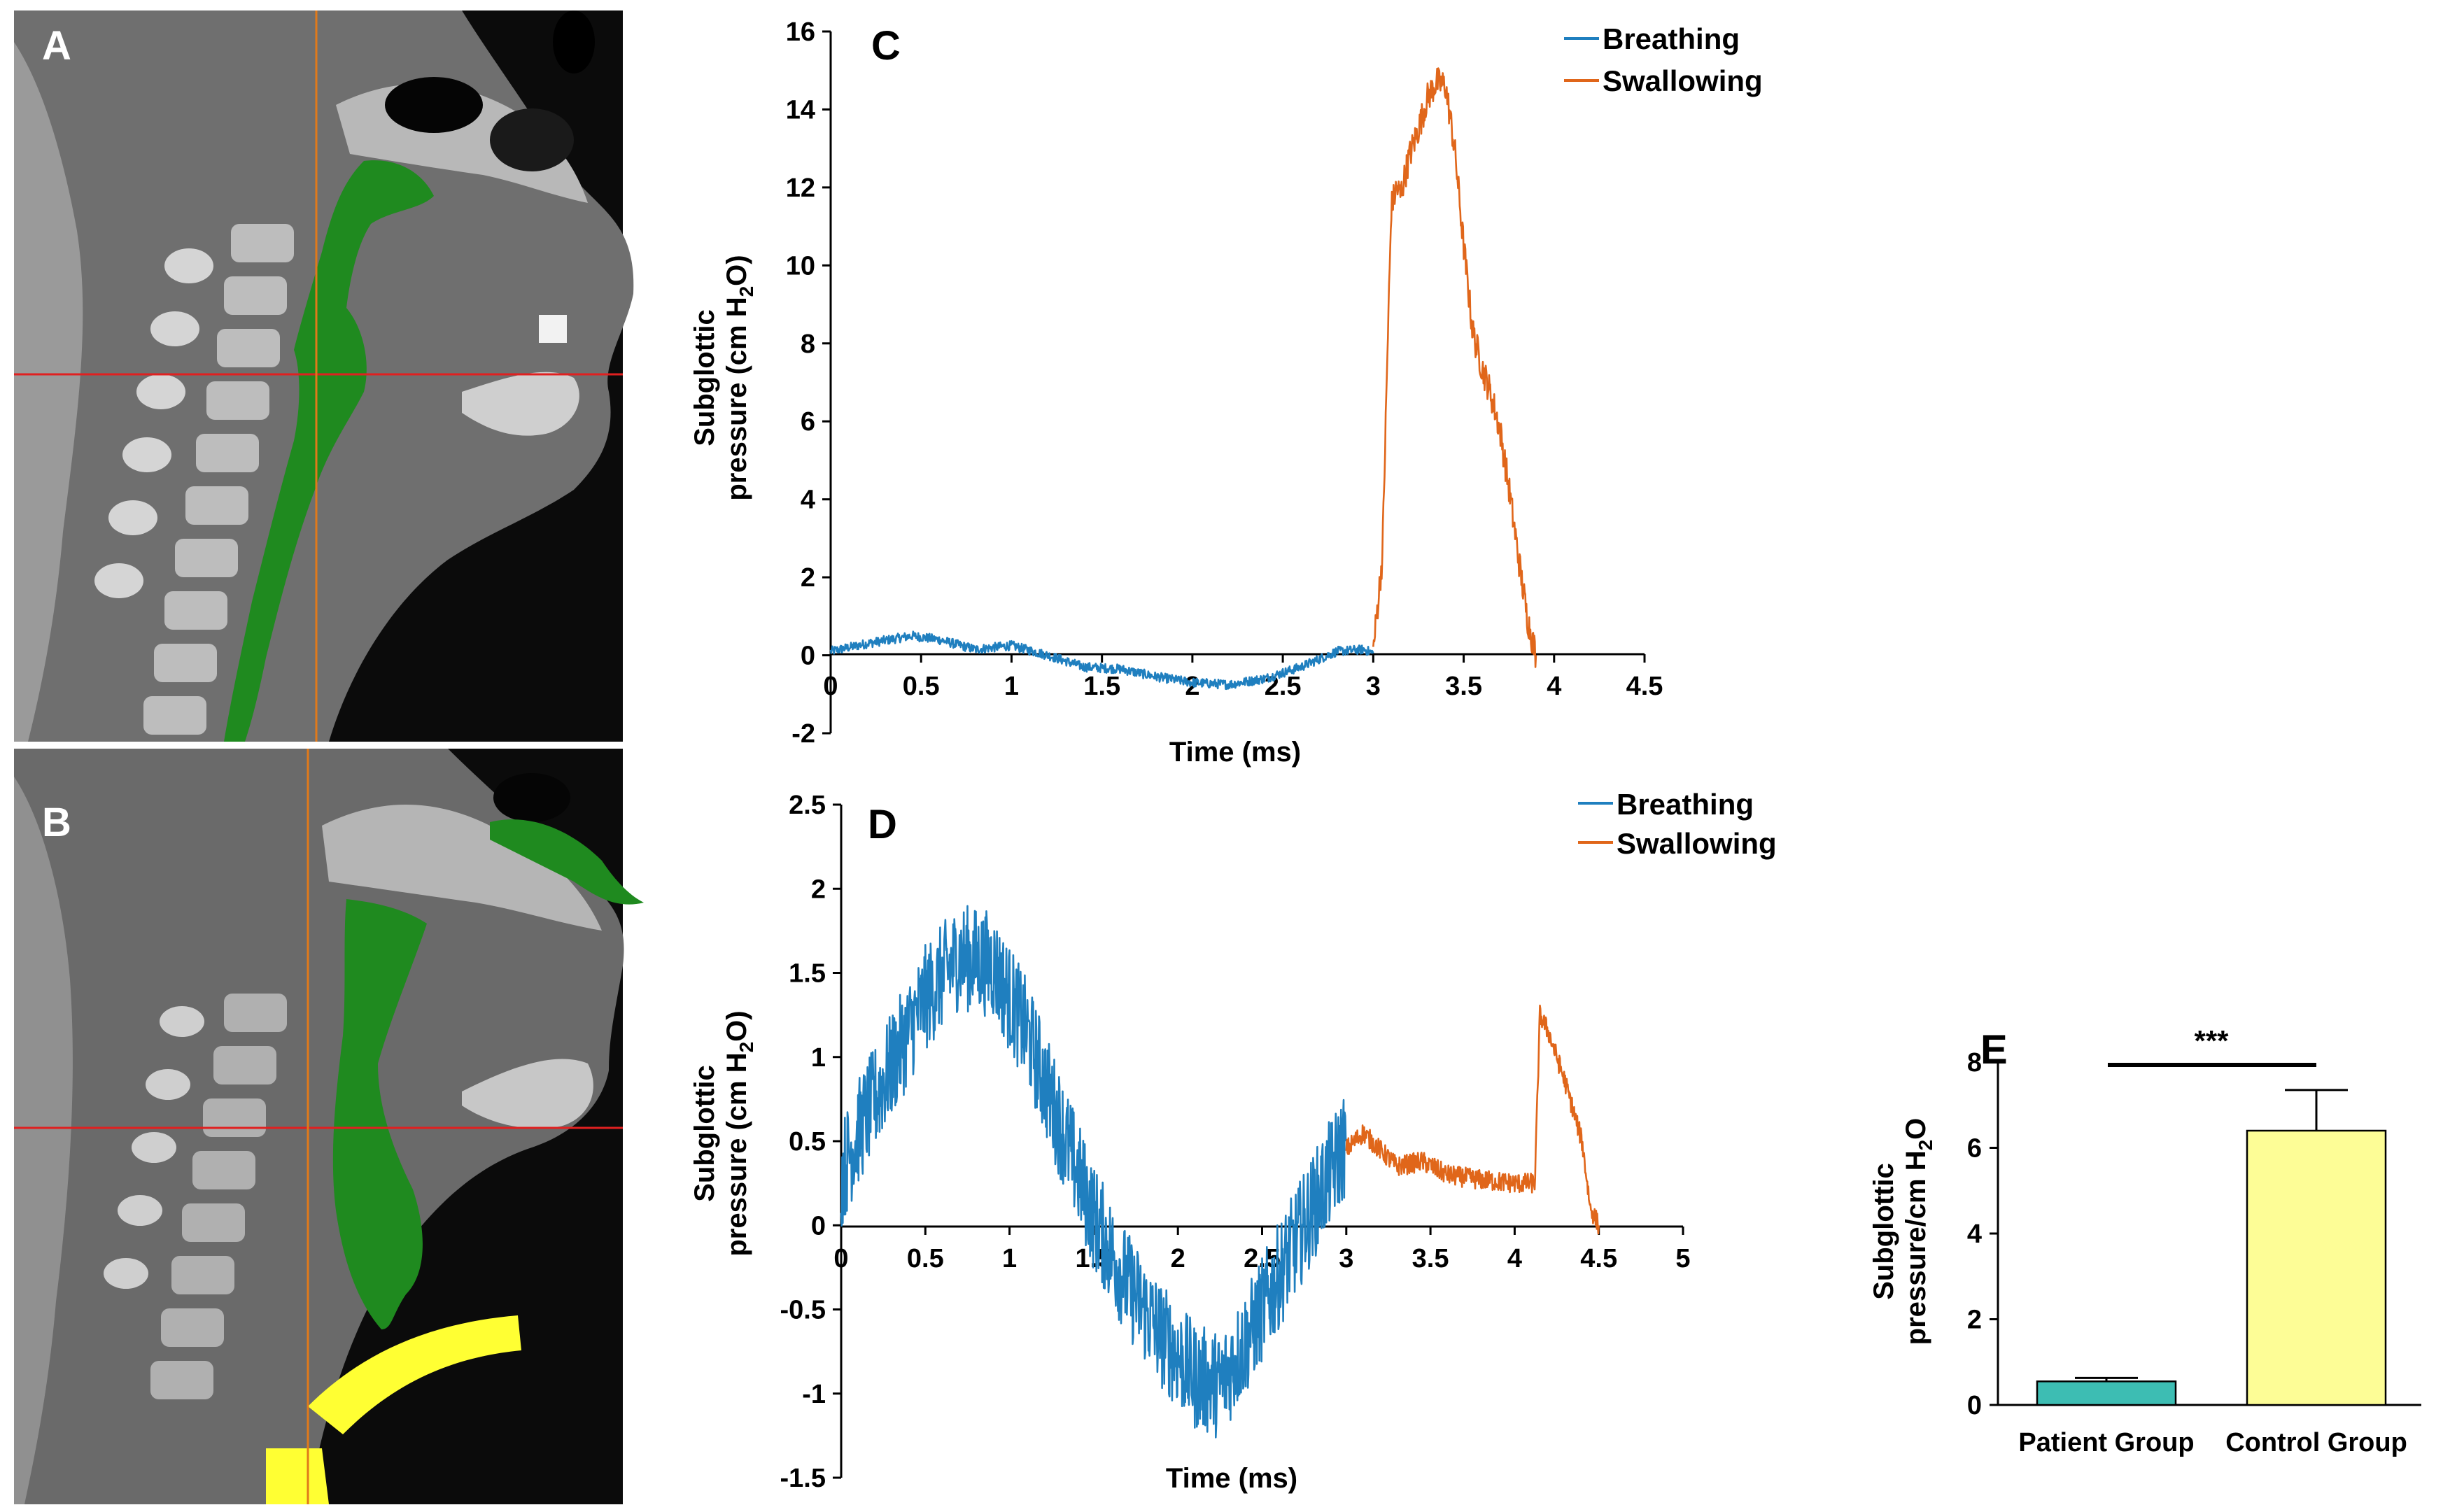 Image resolution: width=2464 pixels, height=1512 pixels. I want to click on chart-c-x-tick-label: 1.5, so click(1102, 686).